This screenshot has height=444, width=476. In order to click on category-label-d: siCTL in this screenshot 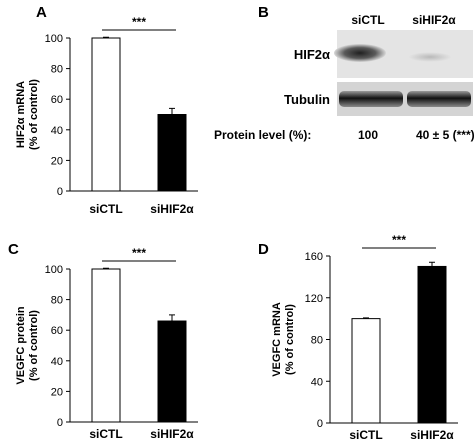, I will do `click(365, 435)`.